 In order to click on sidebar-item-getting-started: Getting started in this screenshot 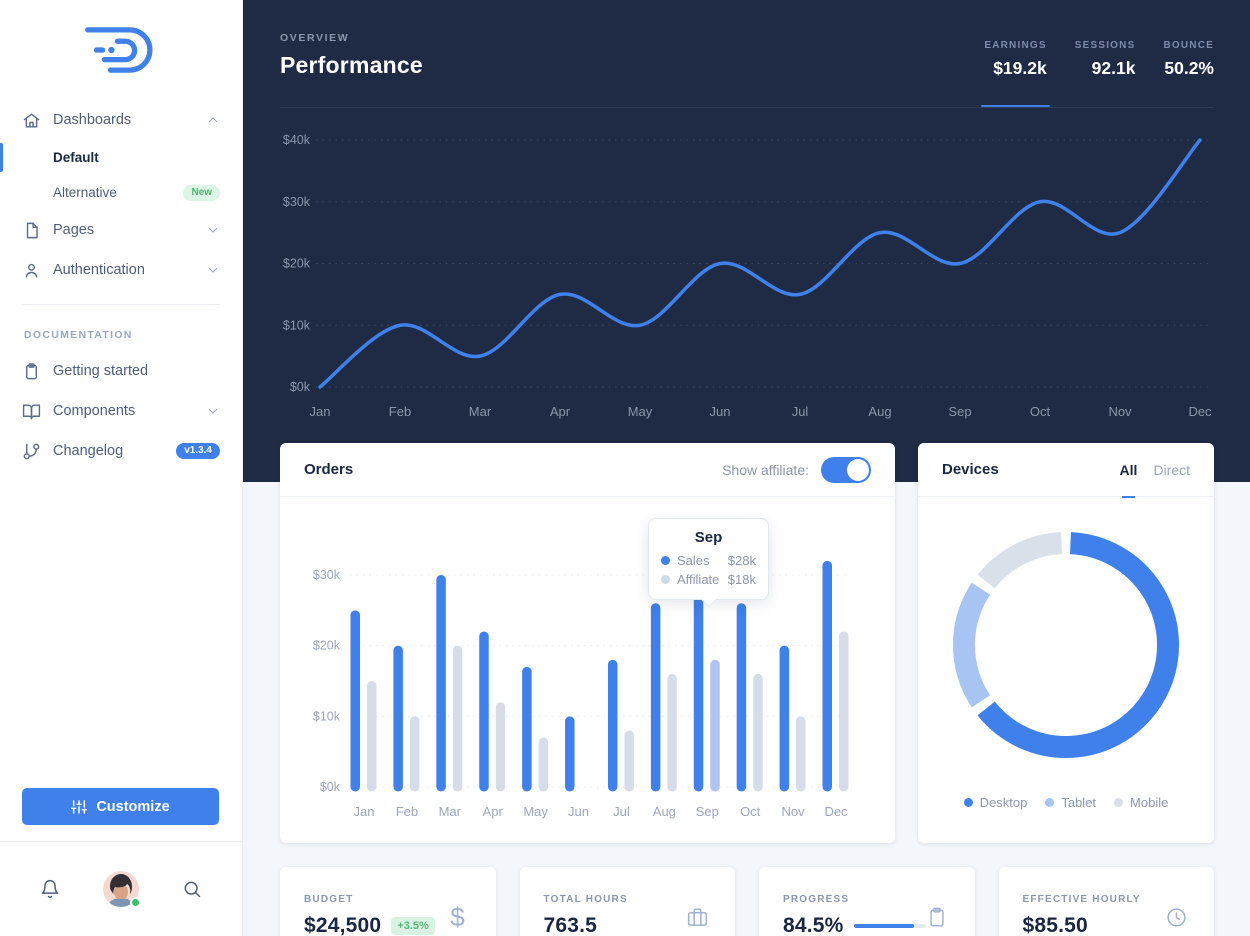, I will do `click(121, 371)`.